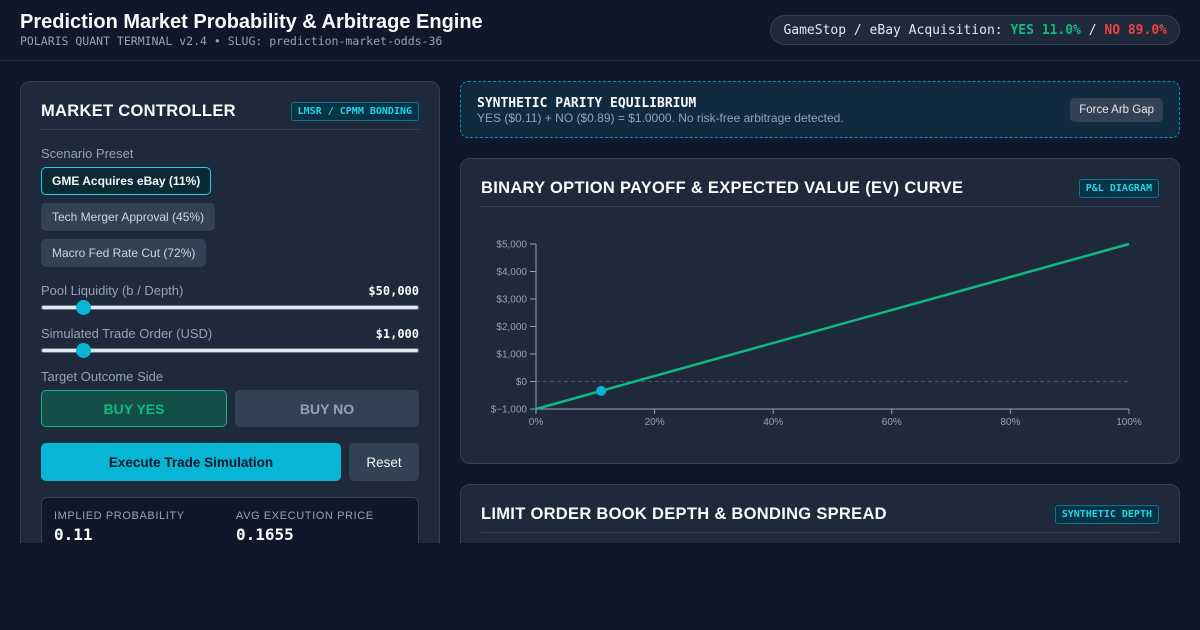 This screenshot has height=630, width=1200. What do you see at coordinates (384, 462) in the screenshot?
I see `reset-button: Reset` at bounding box center [384, 462].